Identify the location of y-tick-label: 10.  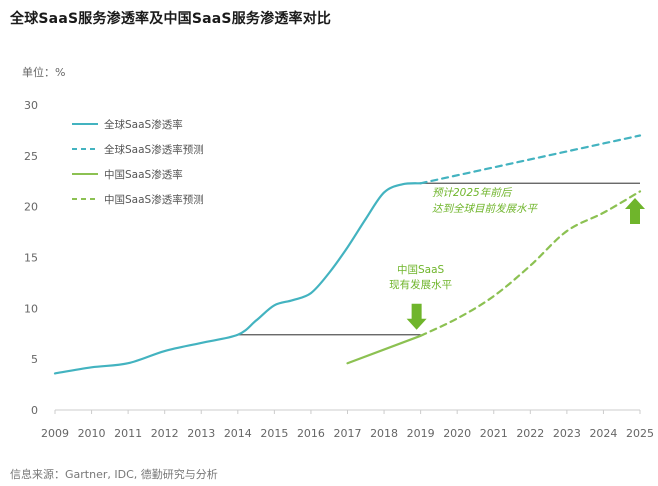
(31, 308).